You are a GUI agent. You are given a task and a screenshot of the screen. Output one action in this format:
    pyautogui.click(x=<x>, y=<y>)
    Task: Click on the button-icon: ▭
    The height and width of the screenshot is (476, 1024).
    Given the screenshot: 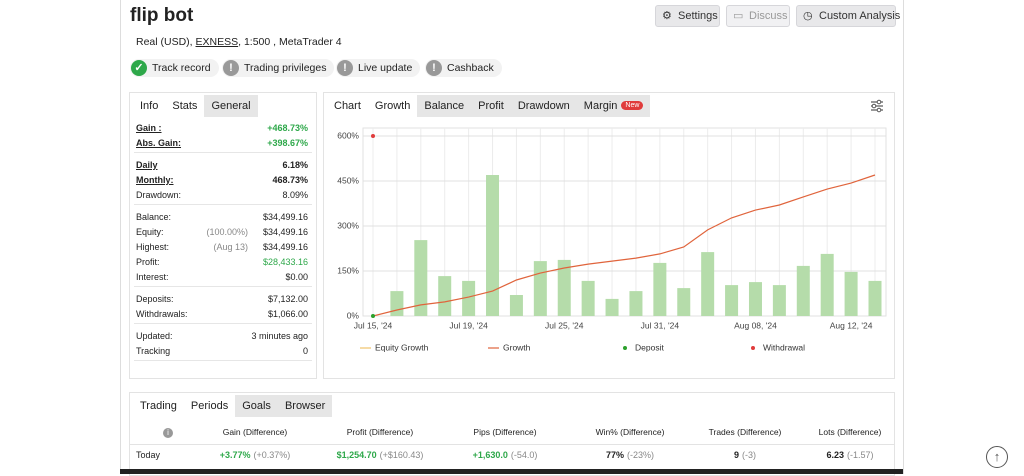 What is the action you would take?
    pyautogui.click(x=738, y=16)
    